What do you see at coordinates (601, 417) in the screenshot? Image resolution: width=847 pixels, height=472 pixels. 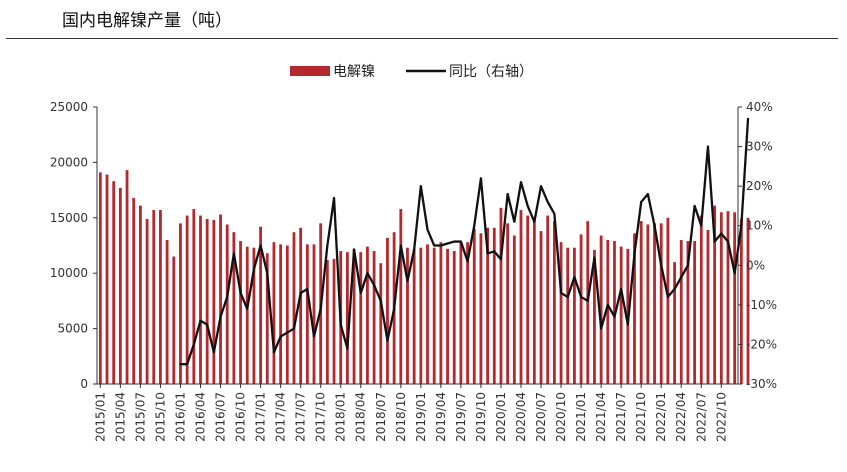 I see `x-tick-label: 2021/04` at bounding box center [601, 417].